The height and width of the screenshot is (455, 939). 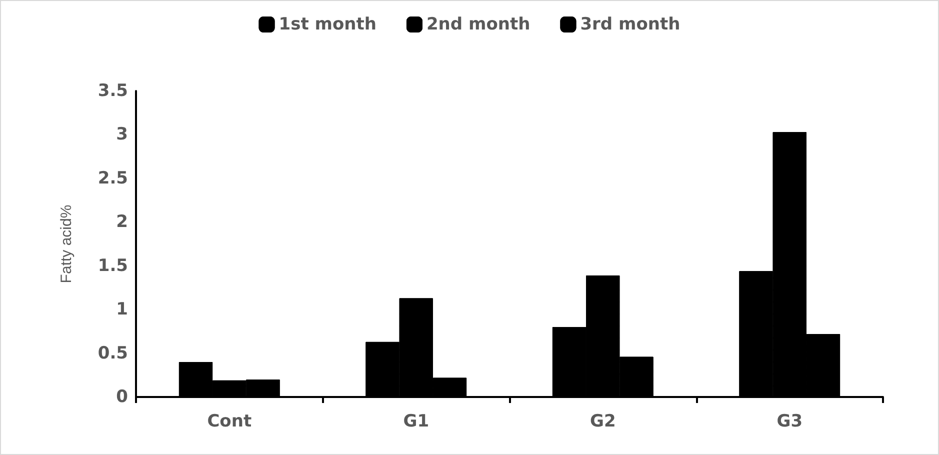 What do you see at coordinates (327, 24) in the screenshot?
I see `legend-label: 1st month` at bounding box center [327, 24].